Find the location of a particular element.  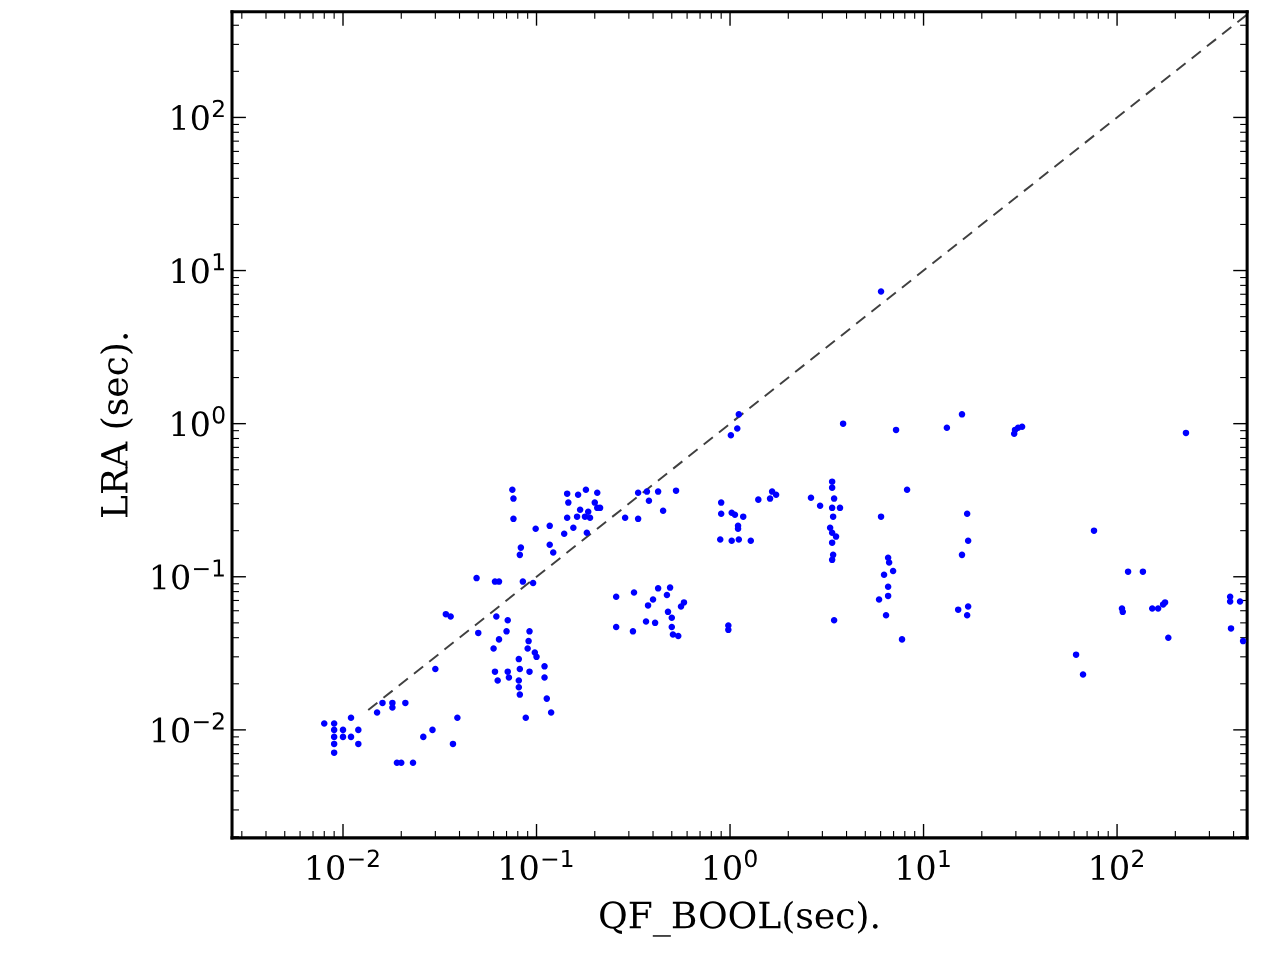

y-tick-label: 10$^{−2}$ is located at coordinates (188, 727).